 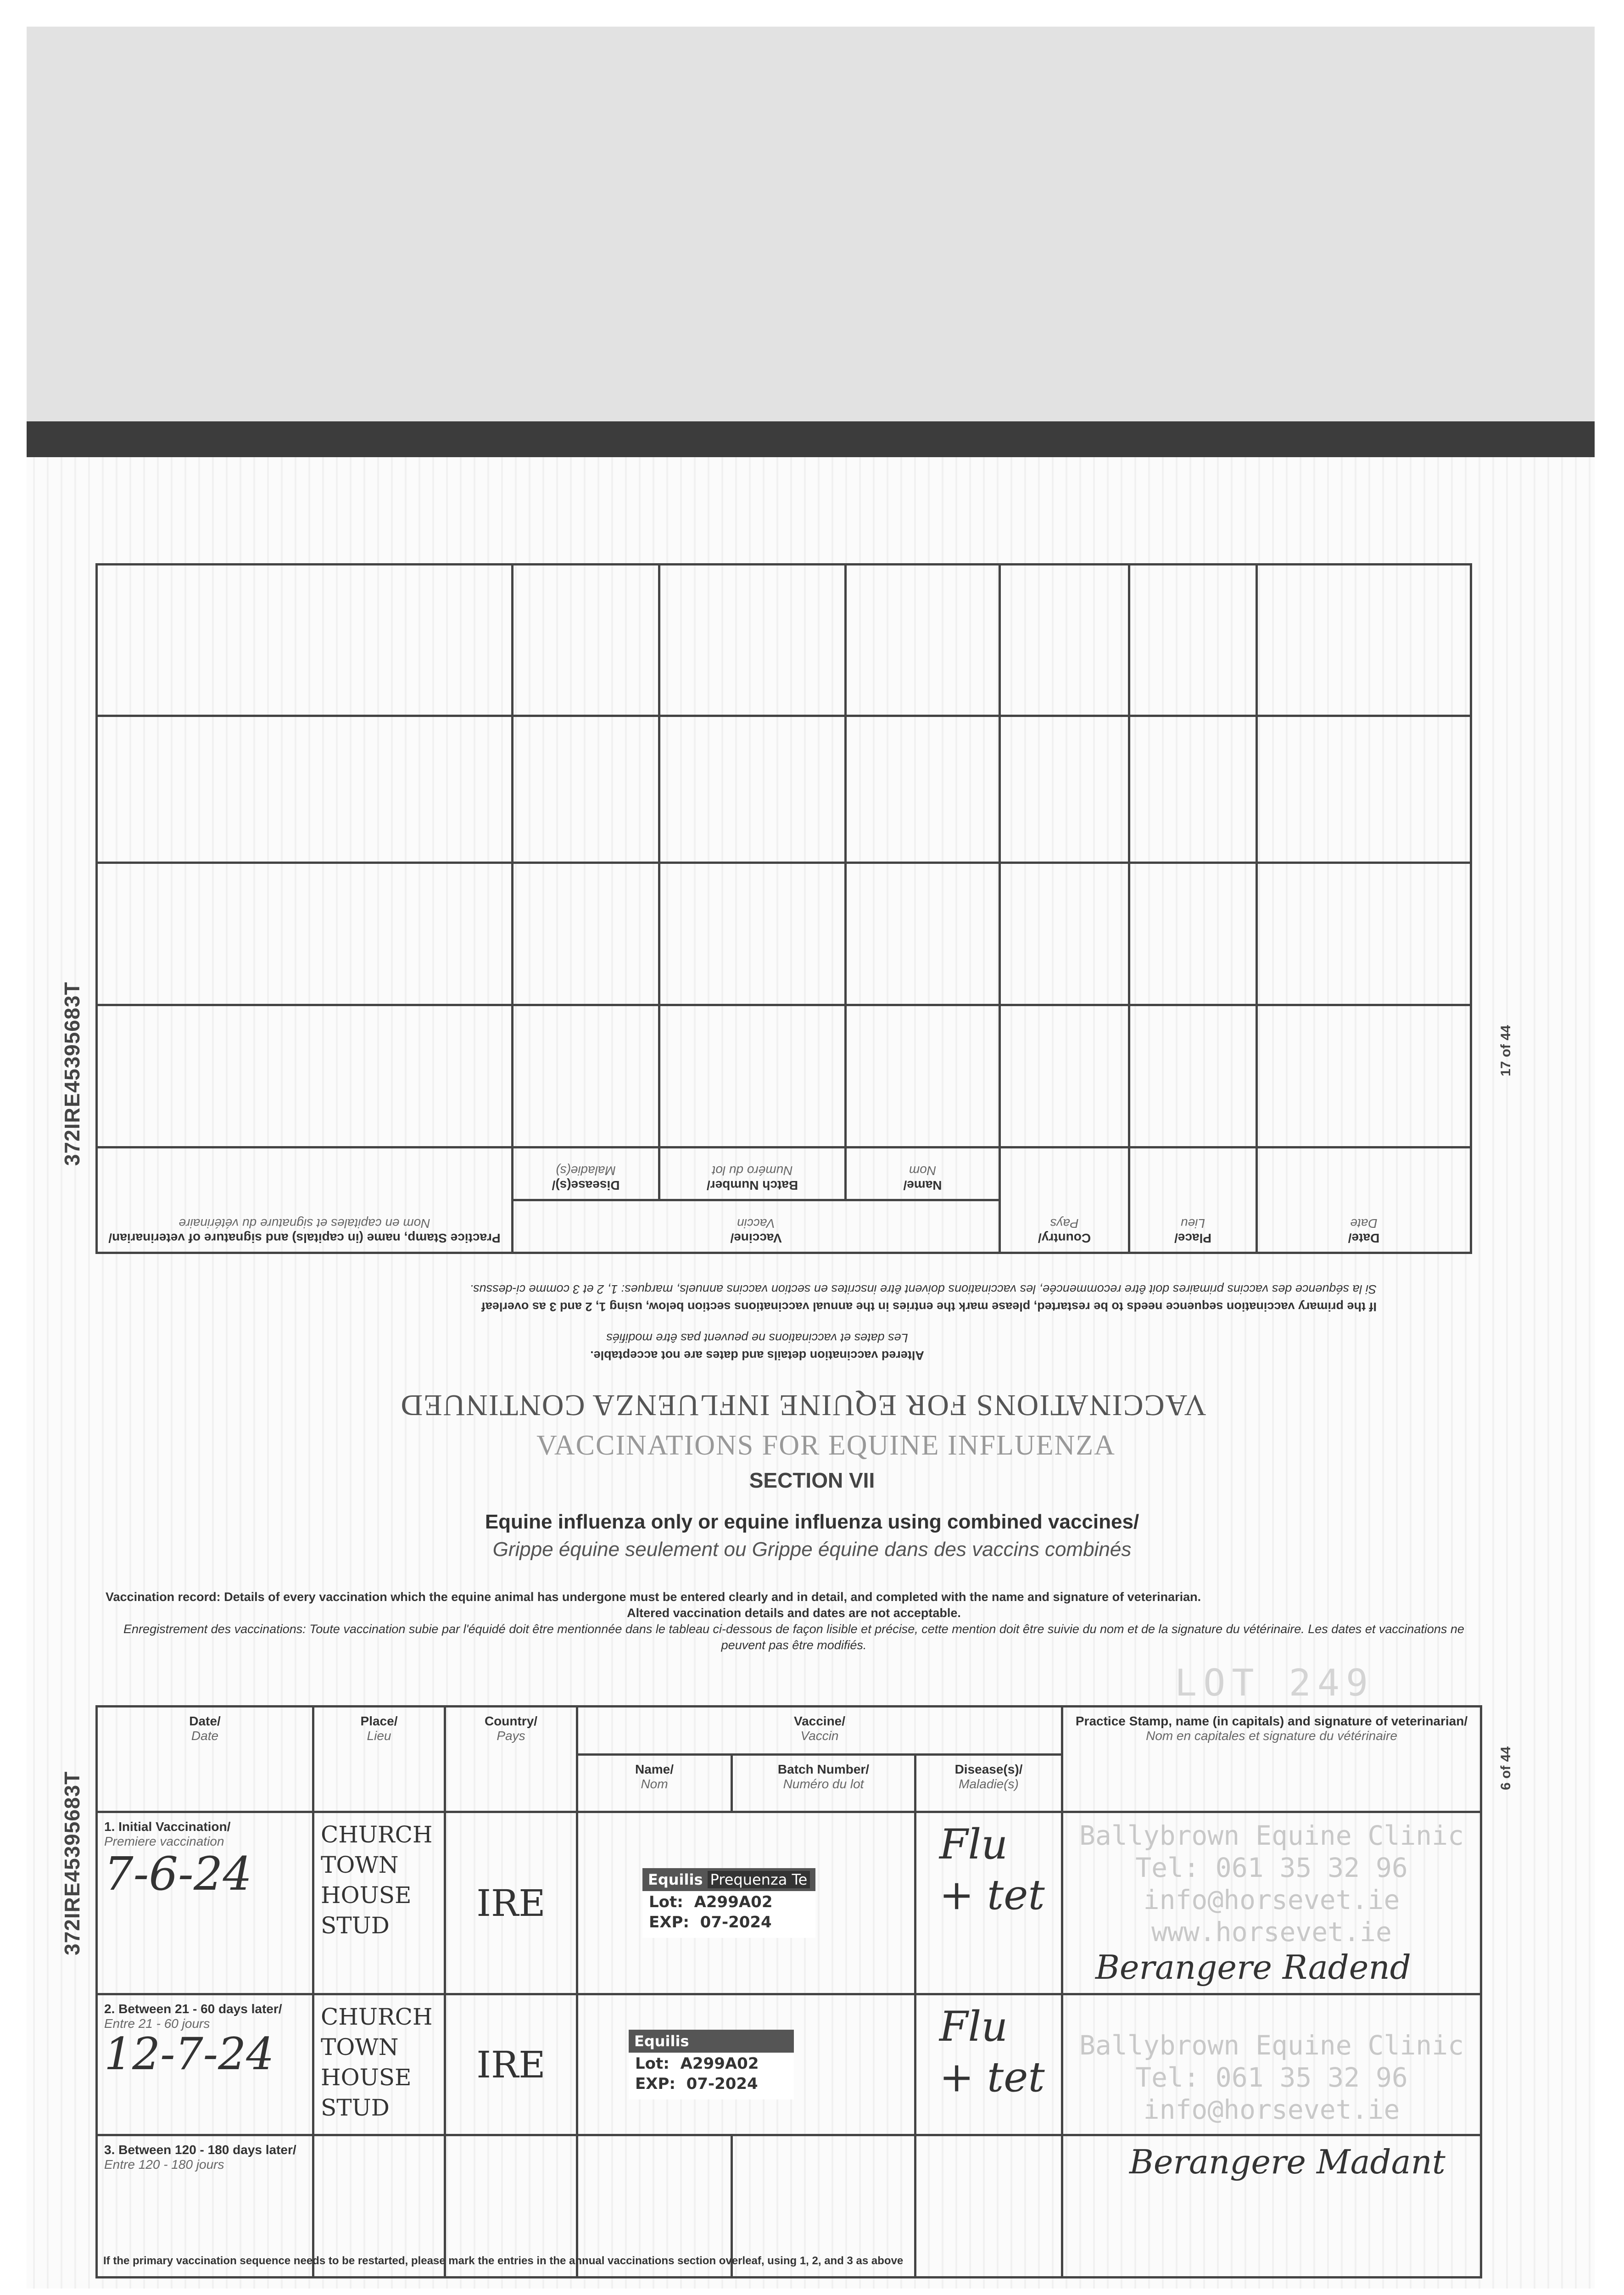 I want to click on vaccine-sticker-cell: Equilis Lot: A299A02 EXP: 07-2024, so click(x=746, y=2064).